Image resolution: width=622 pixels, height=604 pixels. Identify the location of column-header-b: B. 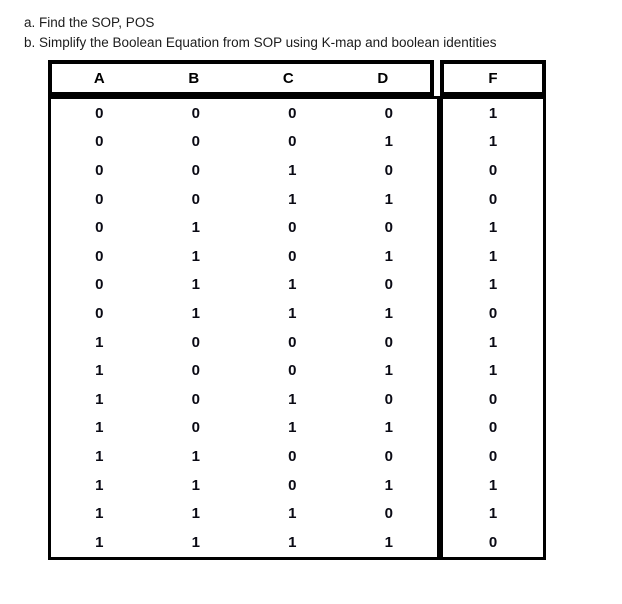
(194, 78).